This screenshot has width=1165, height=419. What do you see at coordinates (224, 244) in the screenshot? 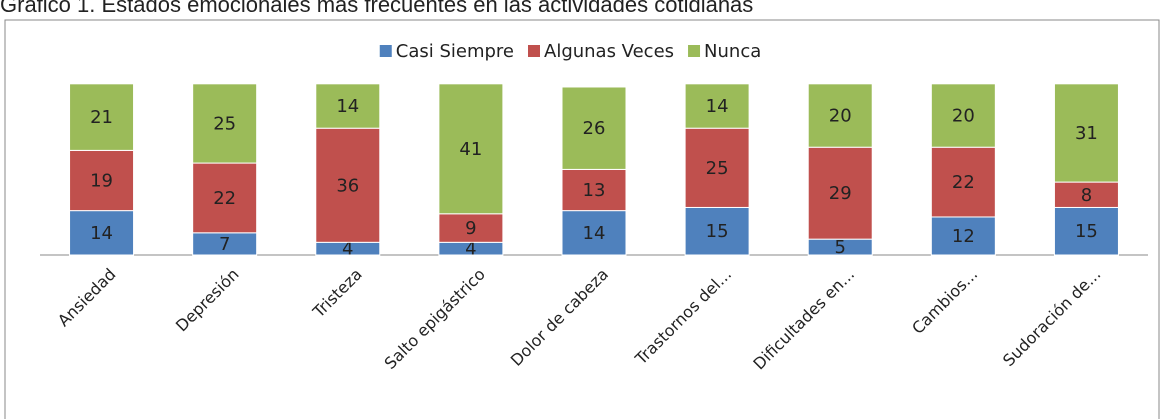
I see `value-label: 7` at bounding box center [224, 244].